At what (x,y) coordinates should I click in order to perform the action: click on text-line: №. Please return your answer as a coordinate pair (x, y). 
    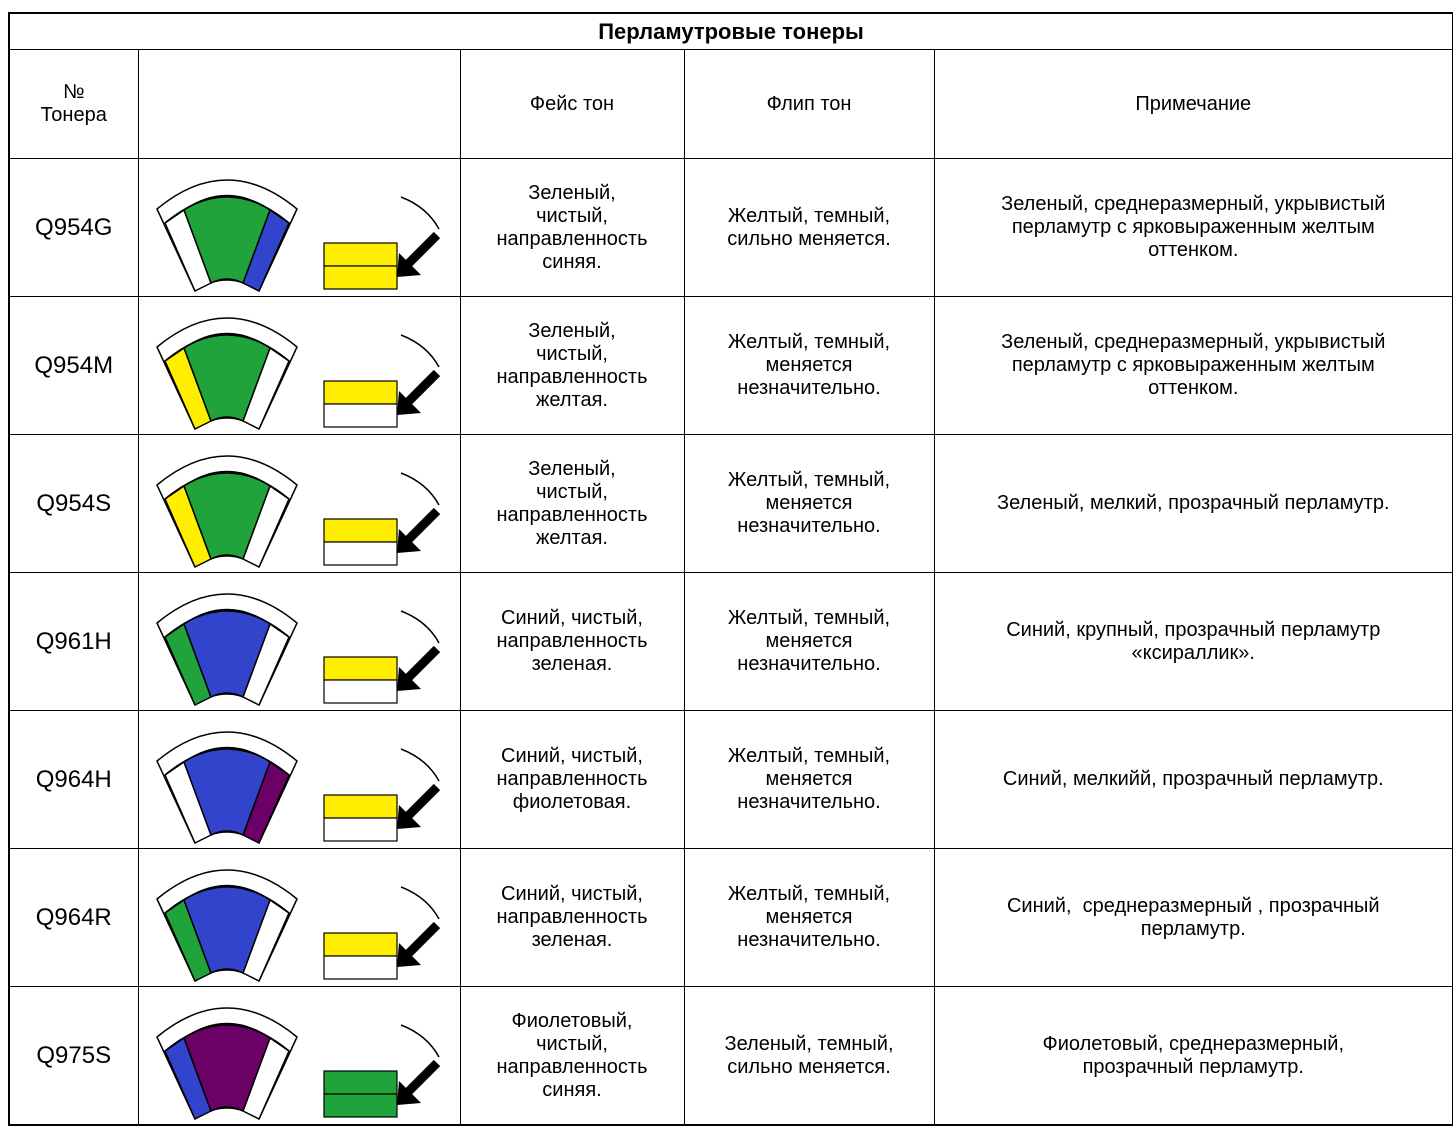
    Looking at the image, I should click on (74, 92).